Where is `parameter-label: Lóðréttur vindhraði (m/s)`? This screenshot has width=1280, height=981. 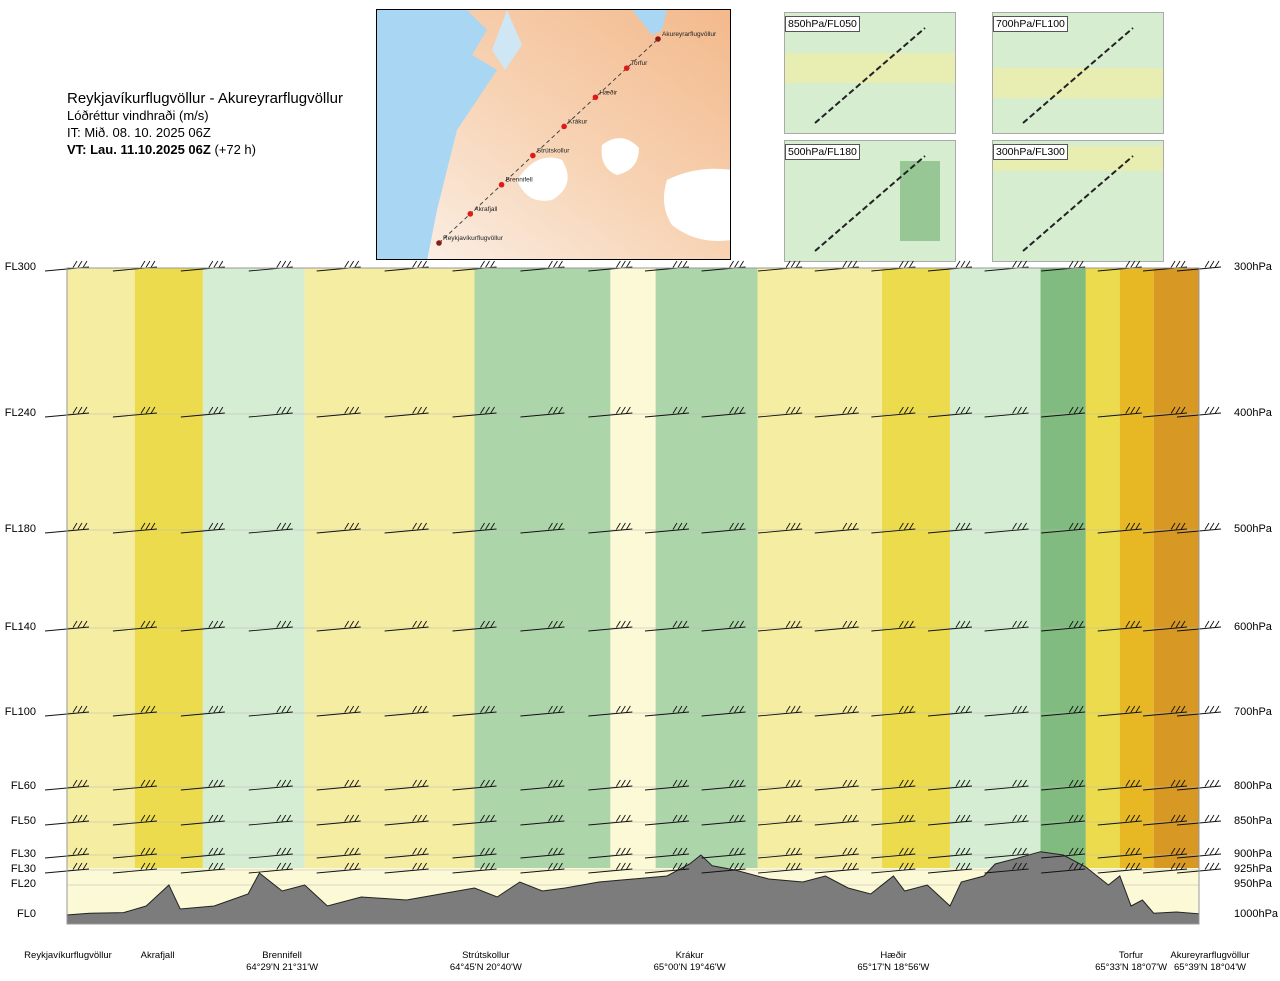
parameter-label: Lóðréttur vindhraði (m/s) is located at coordinates (138, 115).